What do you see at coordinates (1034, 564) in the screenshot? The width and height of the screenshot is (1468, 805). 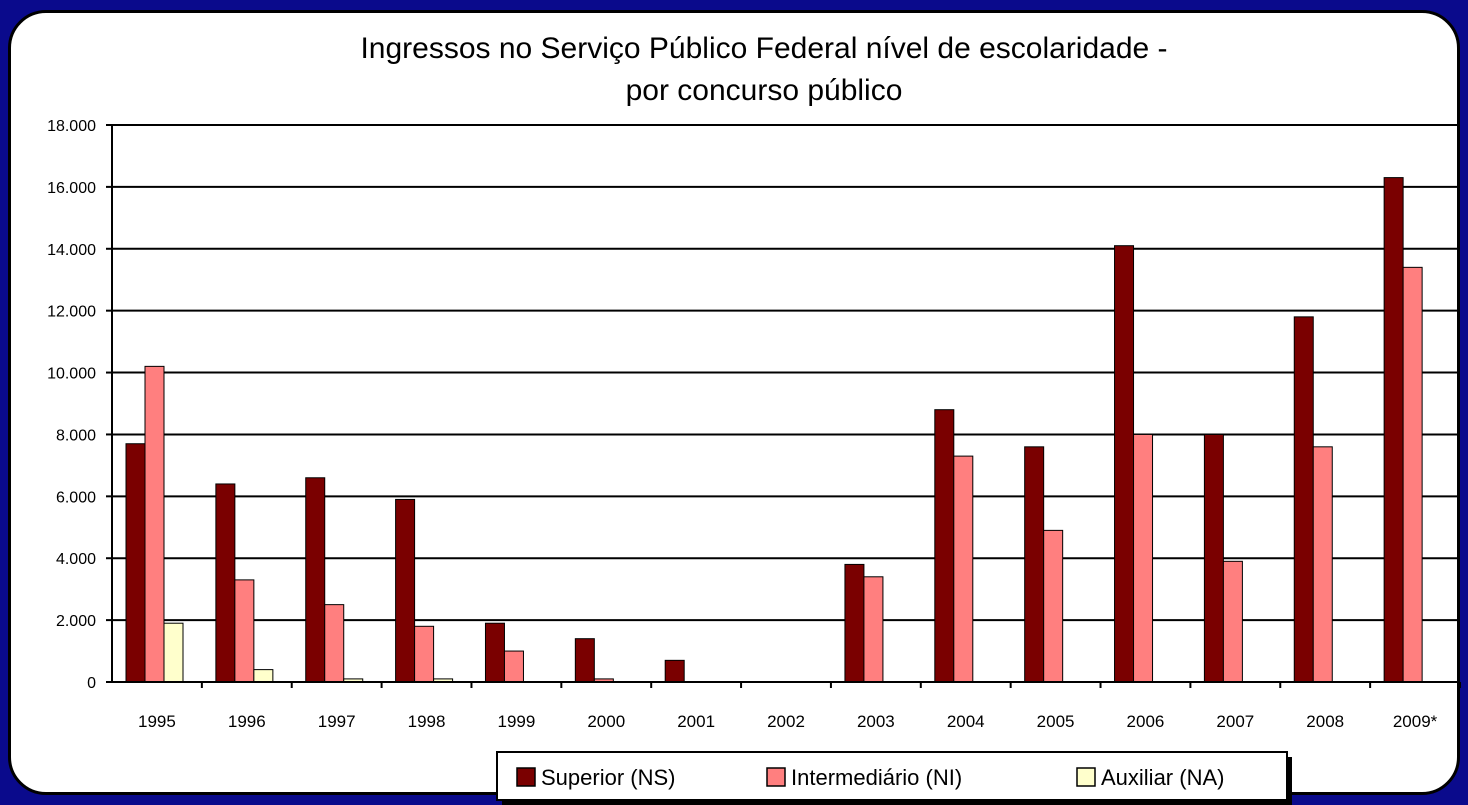 I see `bar-superior-ns-2005` at bounding box center [1034, 564].